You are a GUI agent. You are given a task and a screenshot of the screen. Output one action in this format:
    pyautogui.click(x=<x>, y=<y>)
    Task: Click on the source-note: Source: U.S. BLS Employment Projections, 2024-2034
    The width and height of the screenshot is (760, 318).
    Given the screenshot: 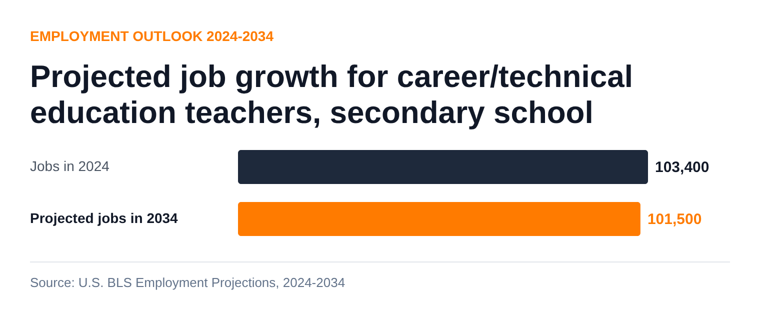 What is the action you would take?
    pyautogui.click(x=188, y=282)
    